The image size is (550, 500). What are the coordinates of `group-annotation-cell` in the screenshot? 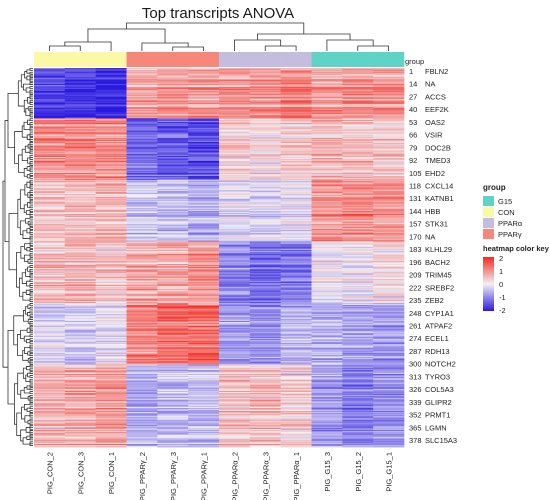 It's located at (296, 59).